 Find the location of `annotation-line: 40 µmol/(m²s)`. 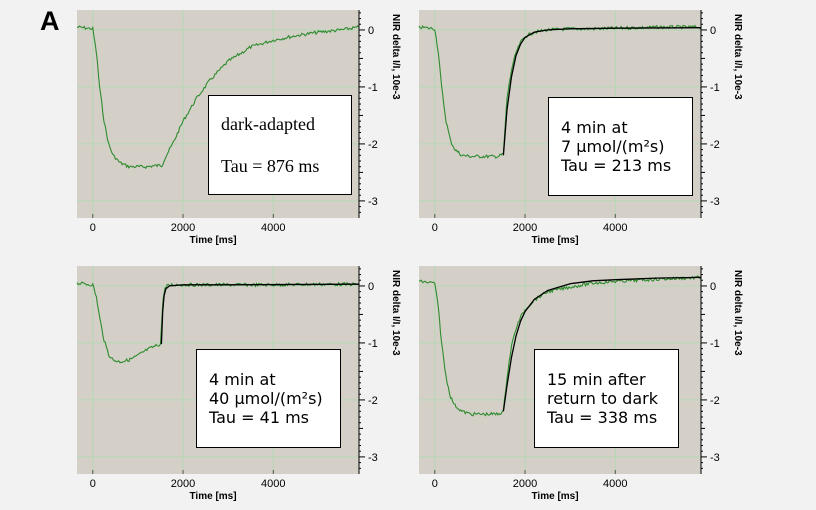

annotation-line: 40 µmol/(m²s) is located at coordinates (266, 398).